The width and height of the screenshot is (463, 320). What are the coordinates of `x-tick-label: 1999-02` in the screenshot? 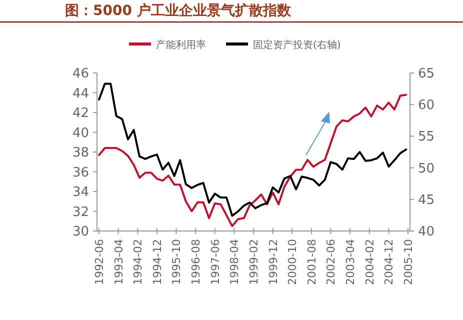 It's located at (254, 262).